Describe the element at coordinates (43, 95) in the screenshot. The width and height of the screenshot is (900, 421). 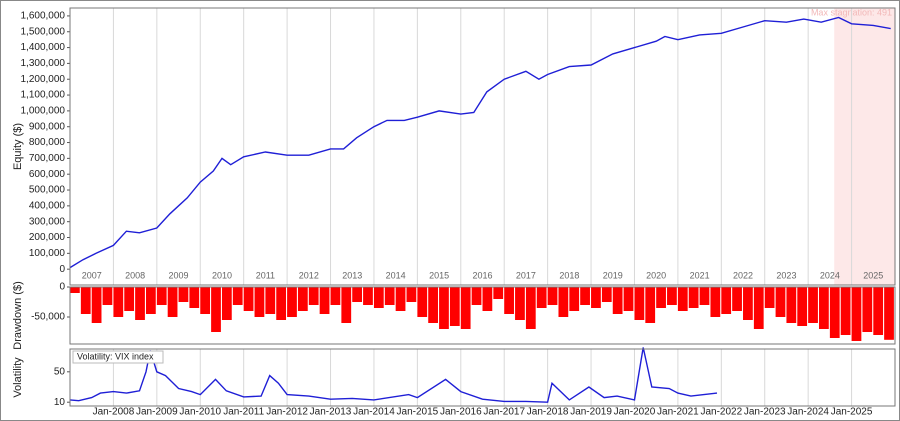
I see `y-tick-label: 1,100,000` at that location.